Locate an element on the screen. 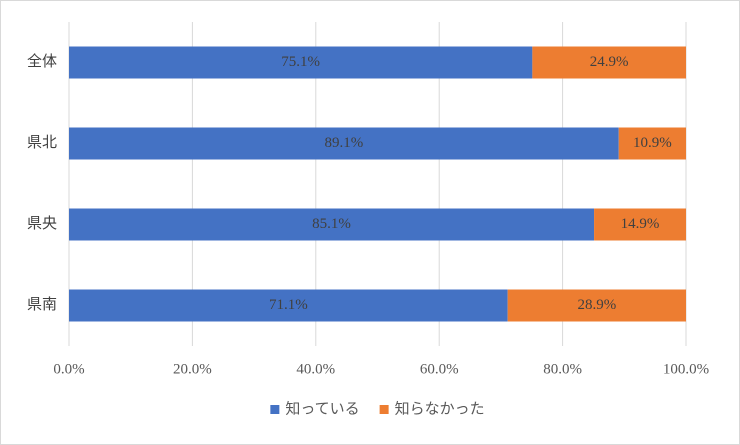  y-tick-label: 県央 is located at coordinates (42, 223).